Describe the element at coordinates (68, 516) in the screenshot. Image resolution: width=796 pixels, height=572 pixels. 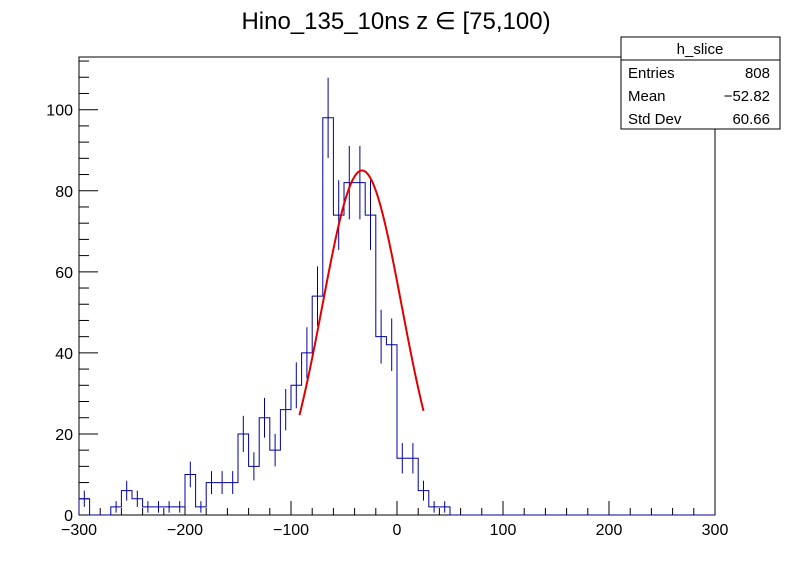
I see `y-tick-label: 0` at that location.